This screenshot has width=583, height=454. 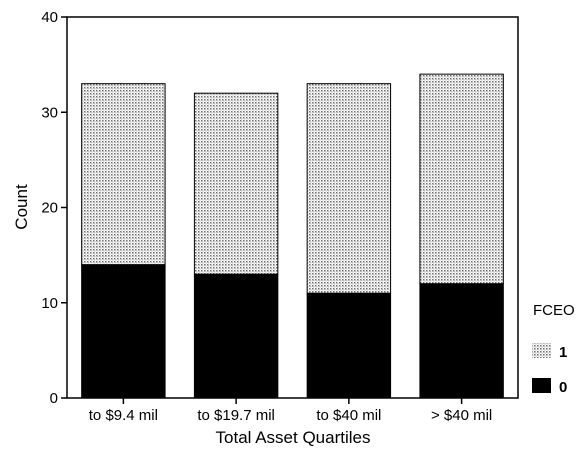 I want to click on legend-label-1: 1, so click(x=563, y=352).